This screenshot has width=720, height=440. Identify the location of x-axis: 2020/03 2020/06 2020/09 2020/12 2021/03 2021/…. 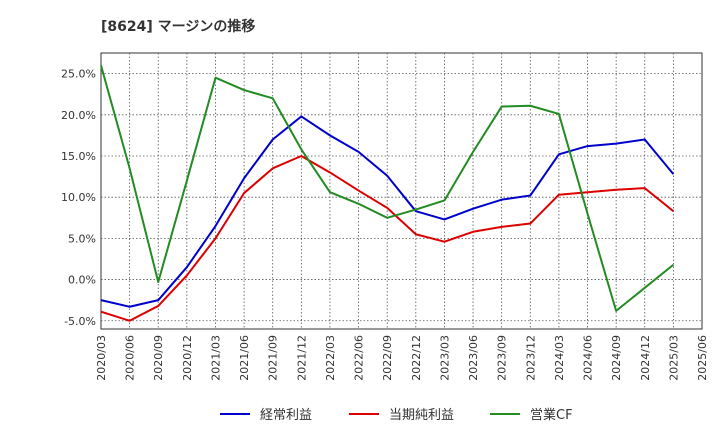
(402, 358).